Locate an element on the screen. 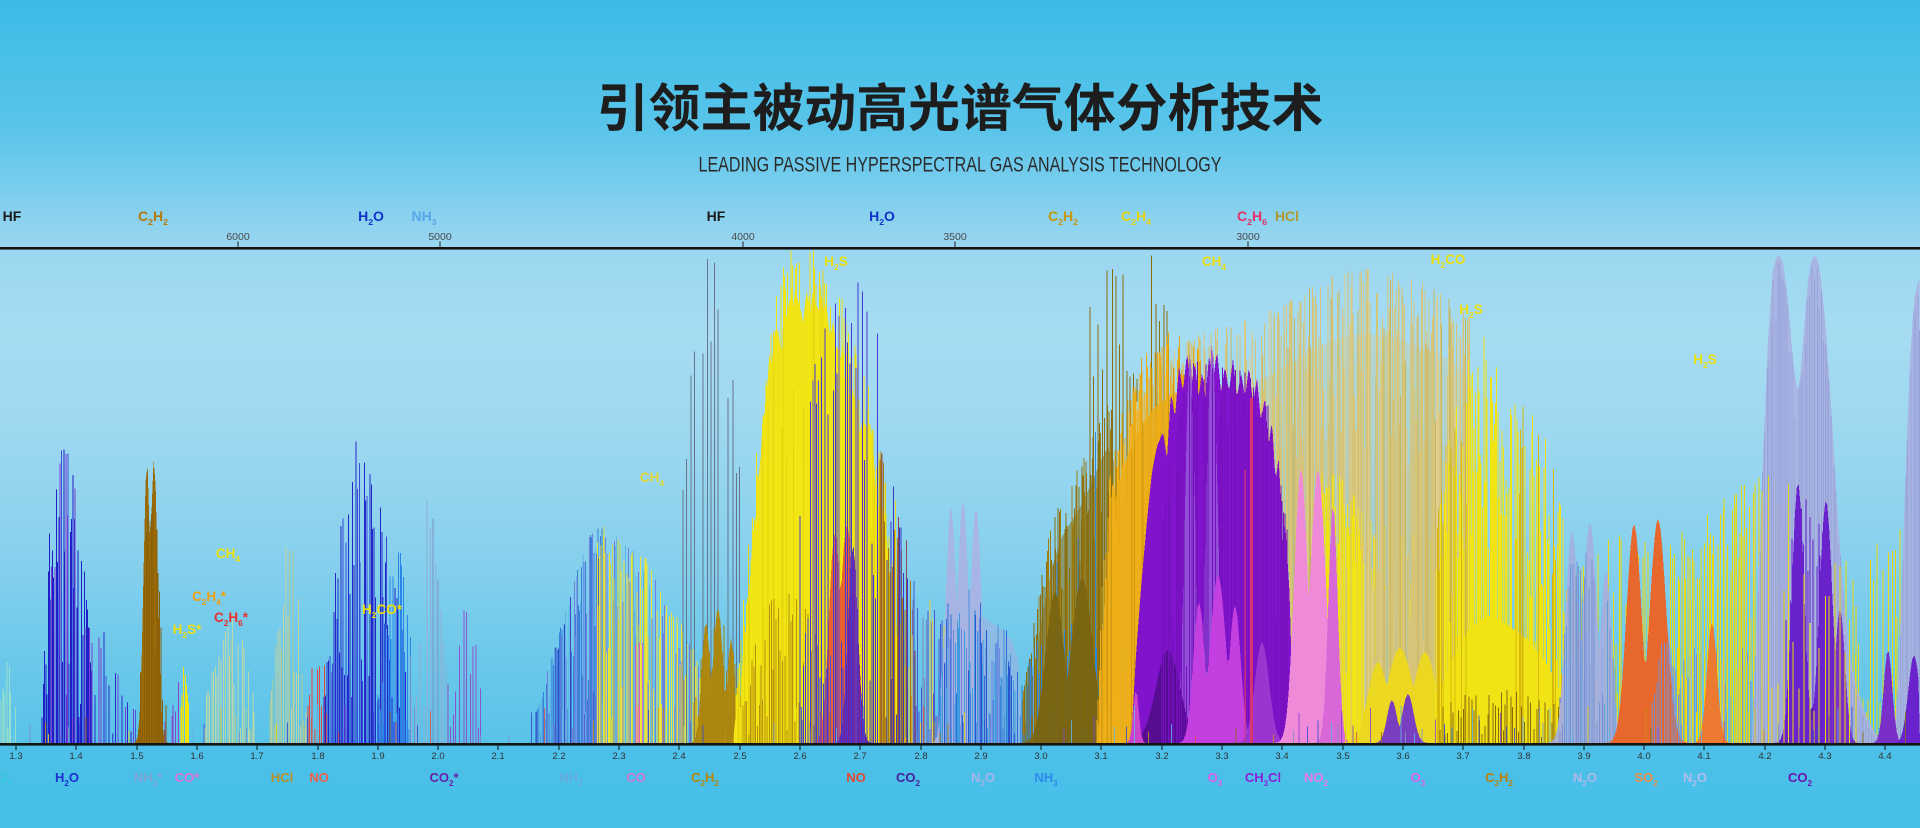  svg-text: 1.4 is located at coordinates (75, 756).